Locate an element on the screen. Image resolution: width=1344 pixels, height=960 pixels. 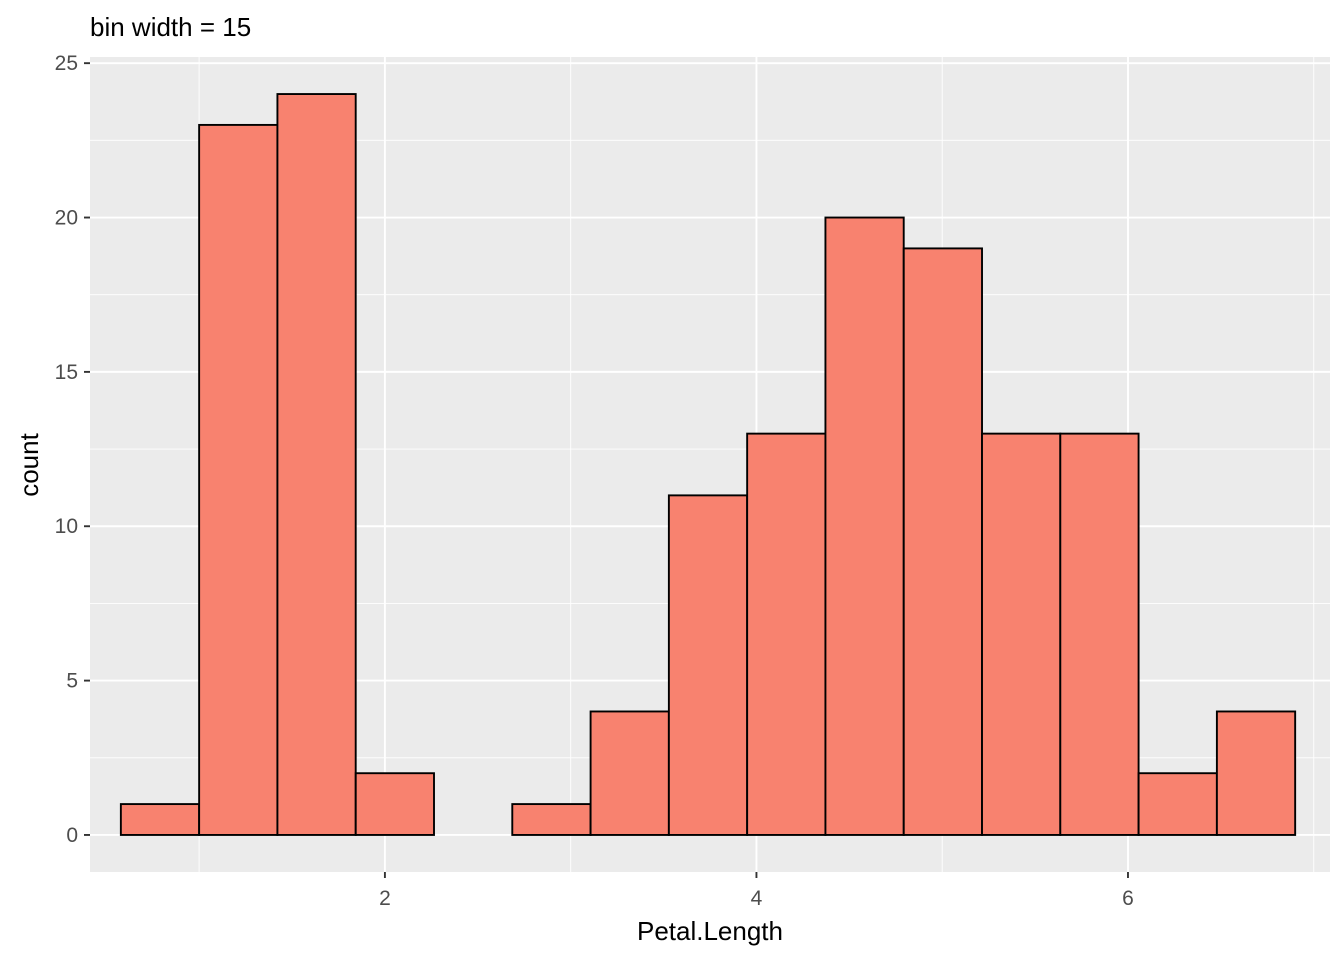
x-tick-label: 4 is located at coordinates (757, 898).